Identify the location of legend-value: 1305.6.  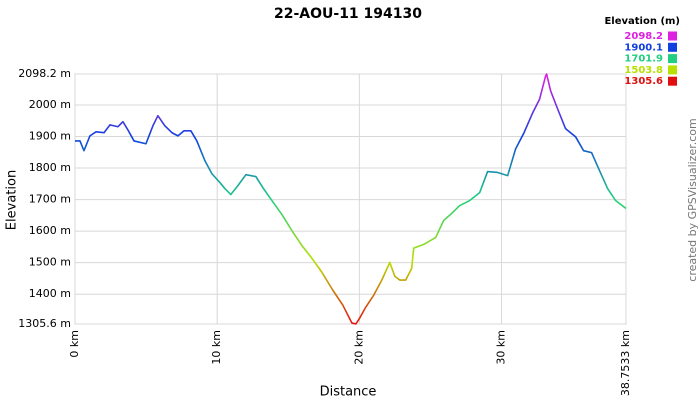
(643, 81).